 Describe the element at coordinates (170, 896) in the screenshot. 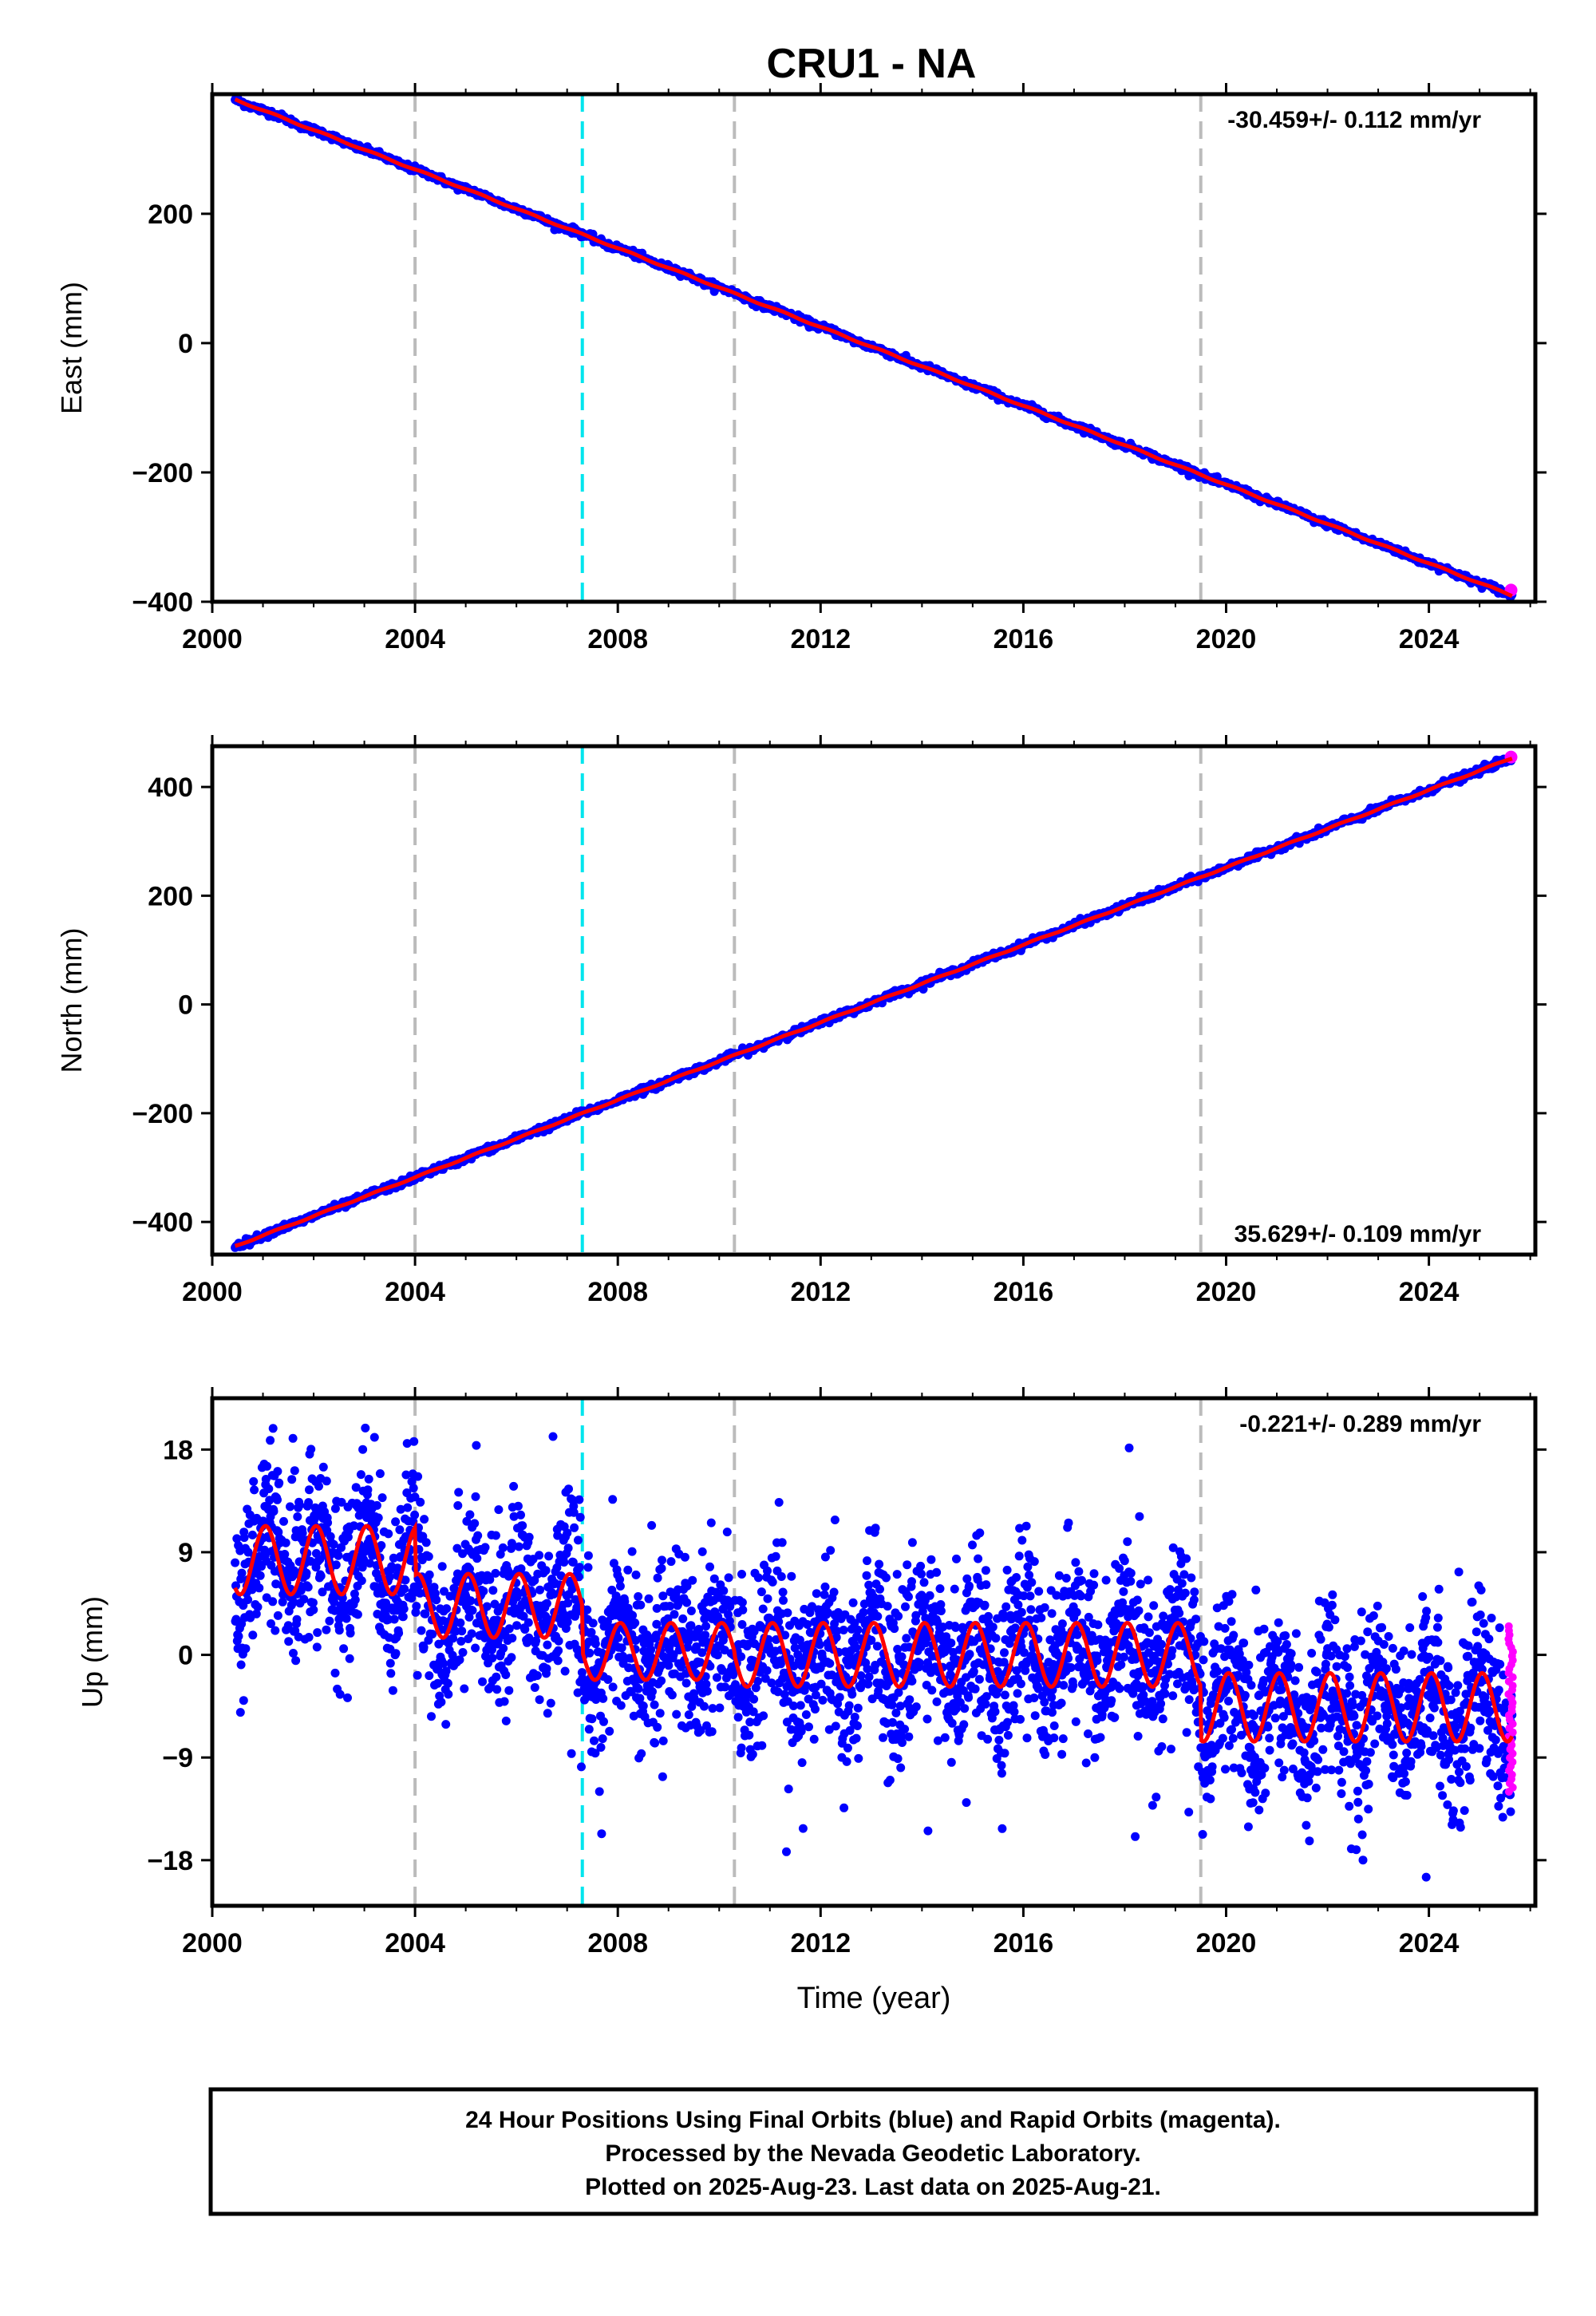

I see `y-tick-label: 200` at that location.